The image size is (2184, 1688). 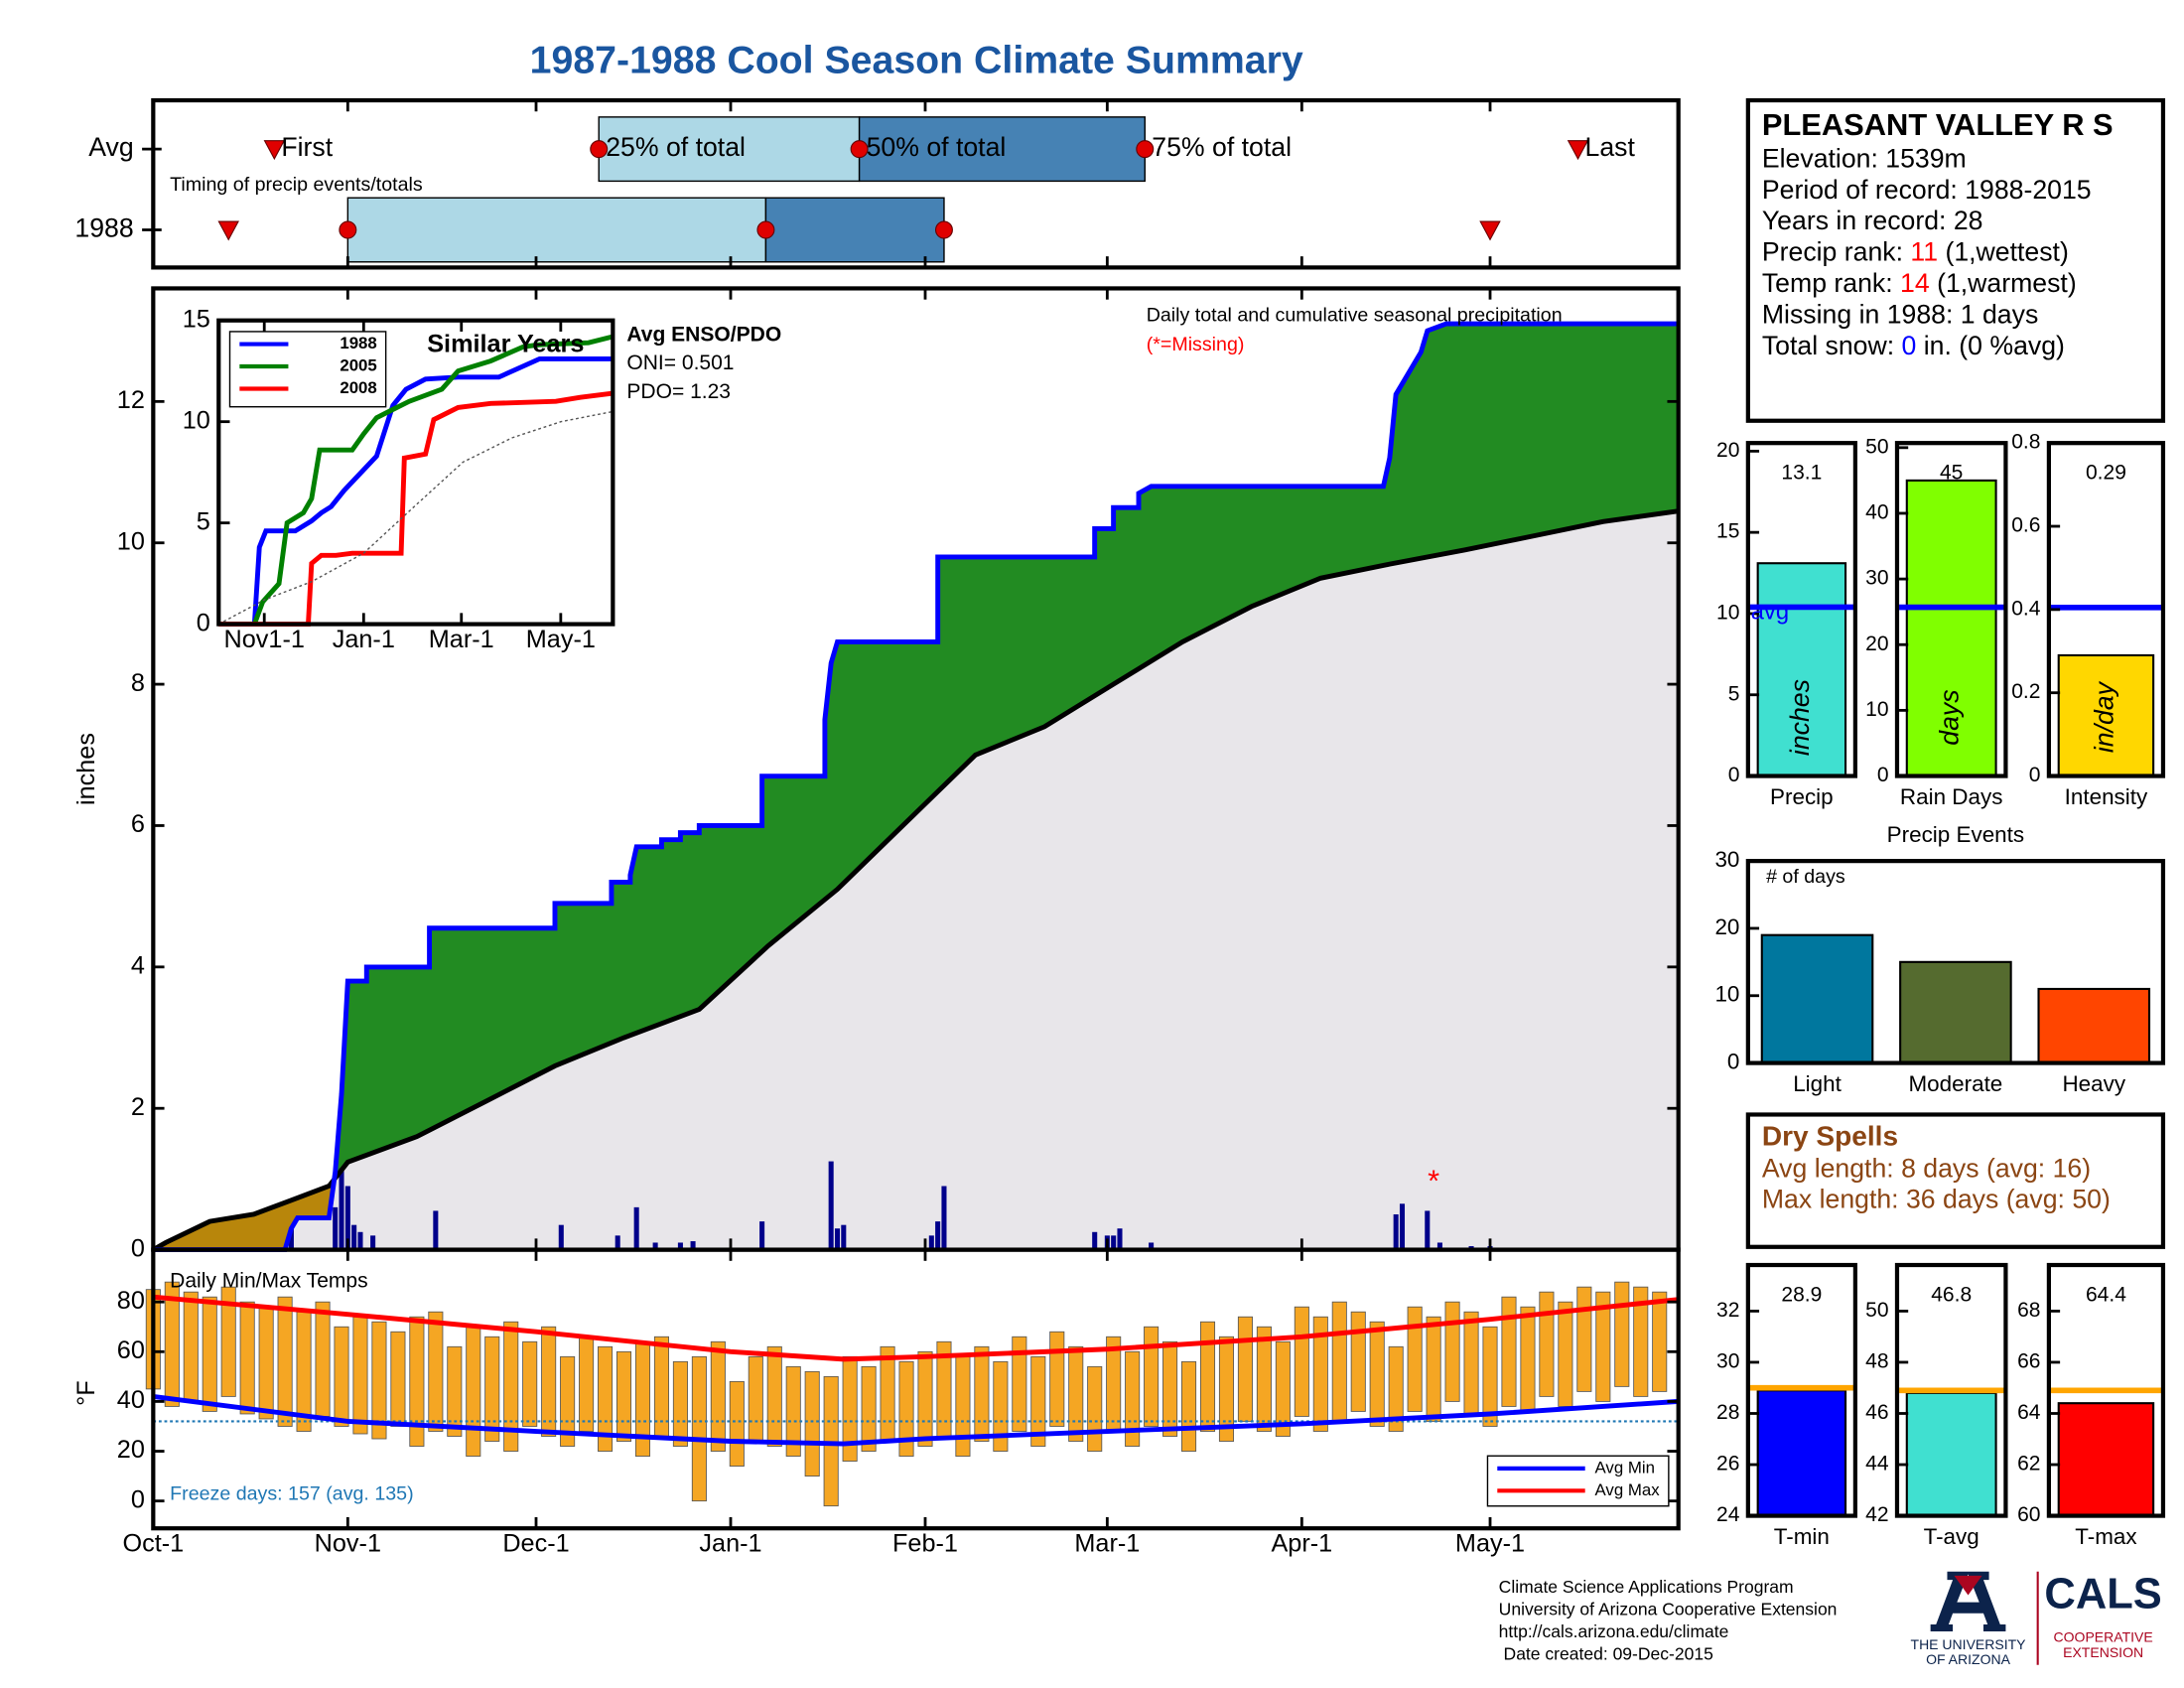 I want to click on station-text: 0, so click(x=1909, y=345).